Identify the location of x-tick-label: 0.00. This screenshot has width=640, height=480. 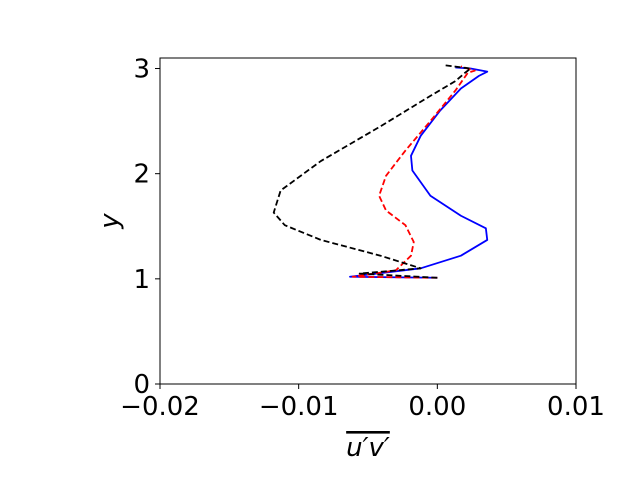
(437, 407).